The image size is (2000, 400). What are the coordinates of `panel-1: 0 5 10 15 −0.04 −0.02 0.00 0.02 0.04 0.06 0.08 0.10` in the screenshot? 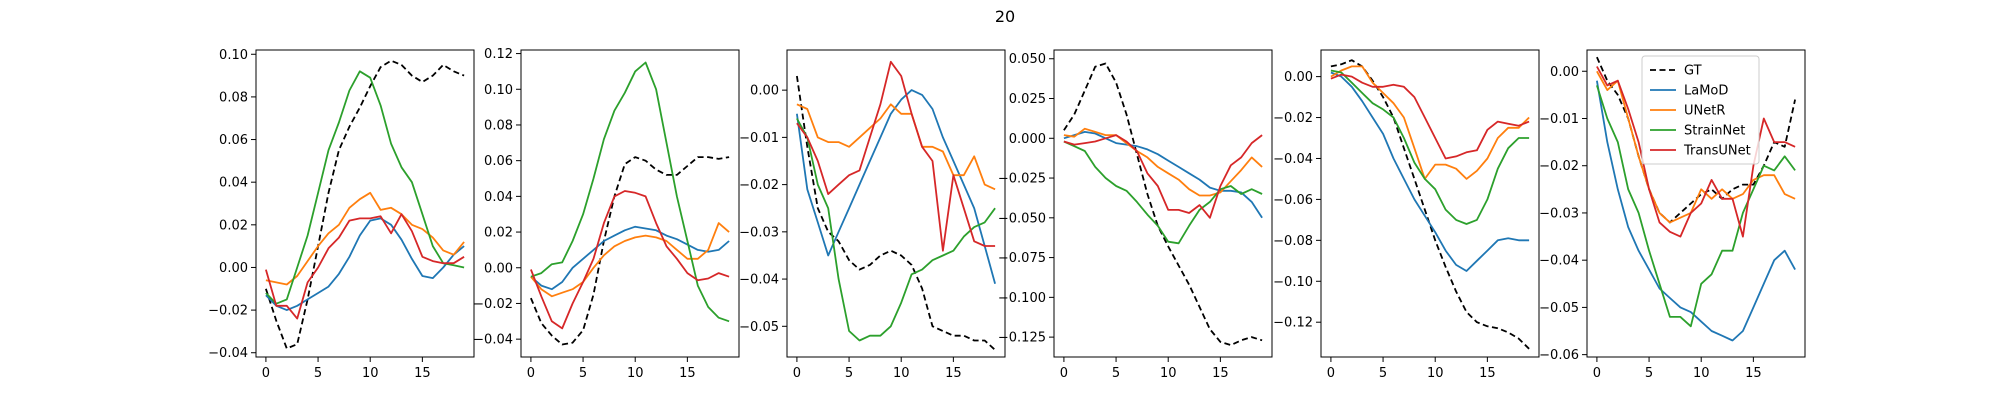 It's located at (341, 214).